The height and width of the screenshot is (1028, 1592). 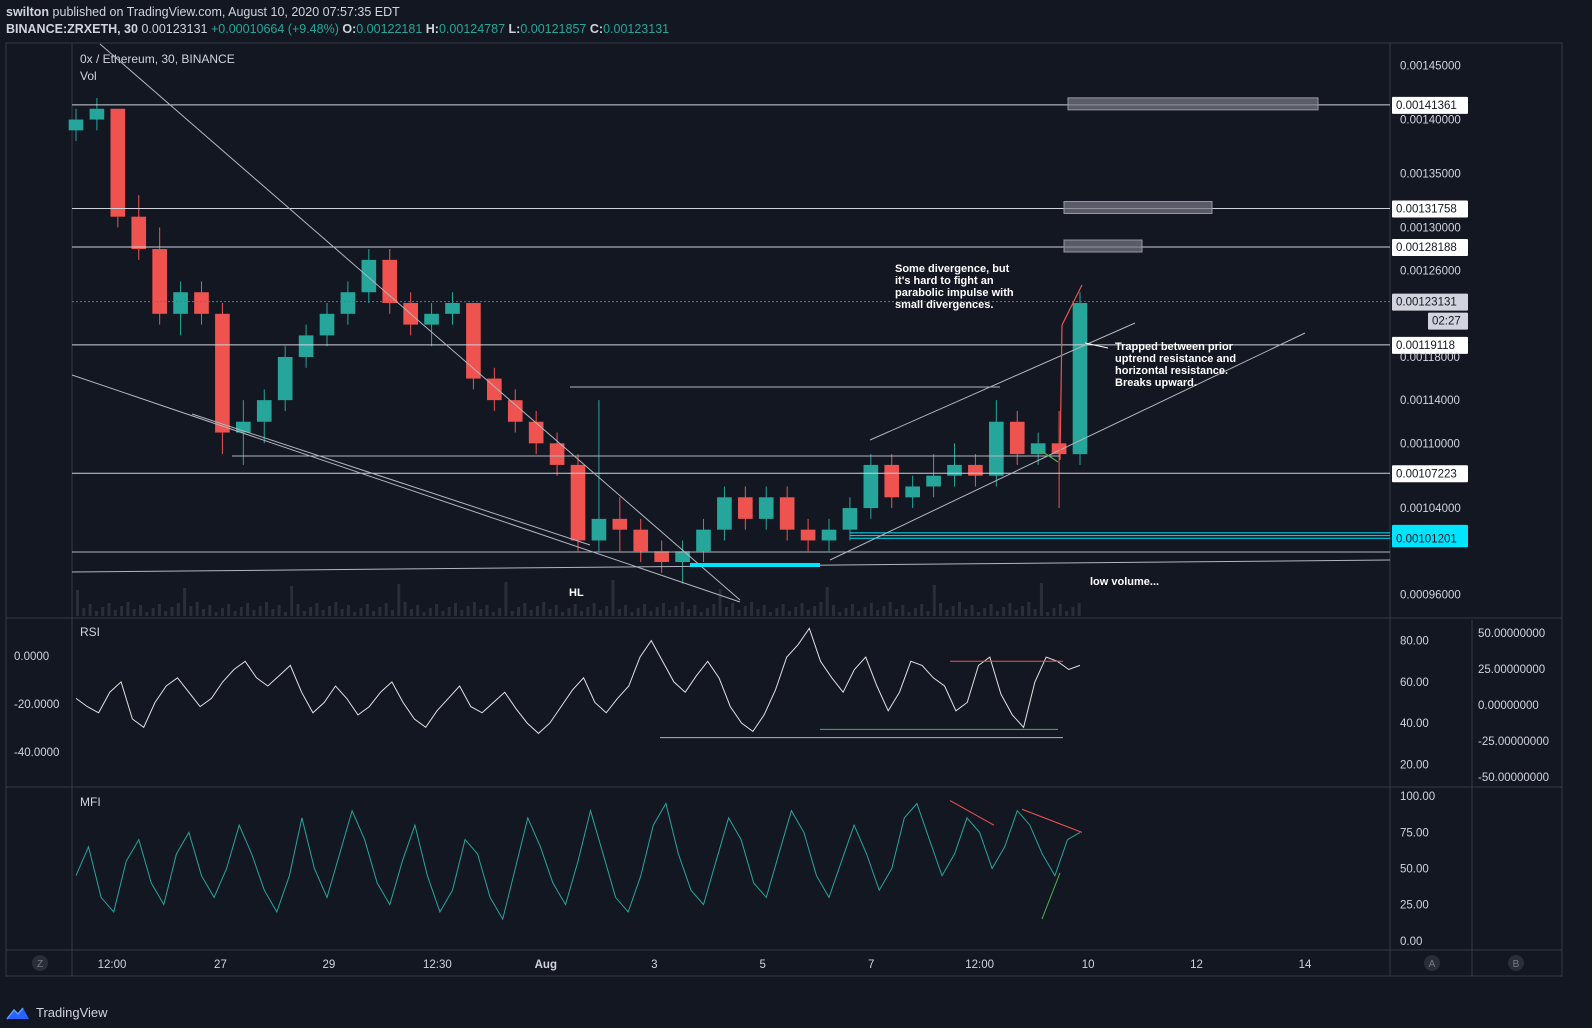 I want to click on support-zone-cyan, so click(x=755, y=565).